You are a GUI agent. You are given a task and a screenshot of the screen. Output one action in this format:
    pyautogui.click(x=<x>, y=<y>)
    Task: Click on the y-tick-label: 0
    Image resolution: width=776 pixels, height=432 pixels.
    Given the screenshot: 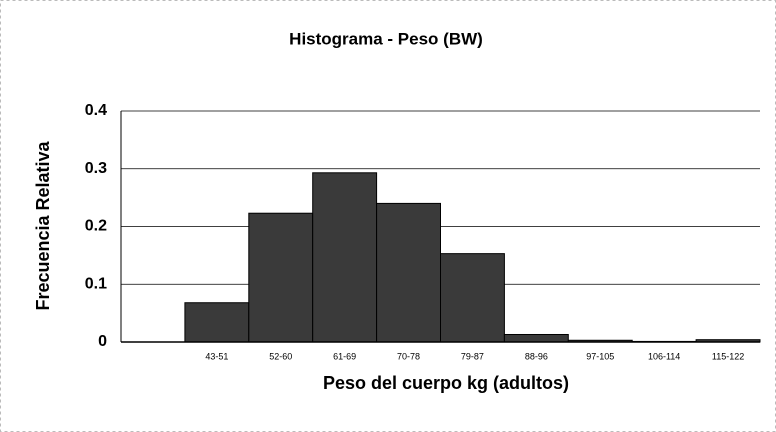 What is the action you would take?
    pyautogui.click(x=102, y=341)
    